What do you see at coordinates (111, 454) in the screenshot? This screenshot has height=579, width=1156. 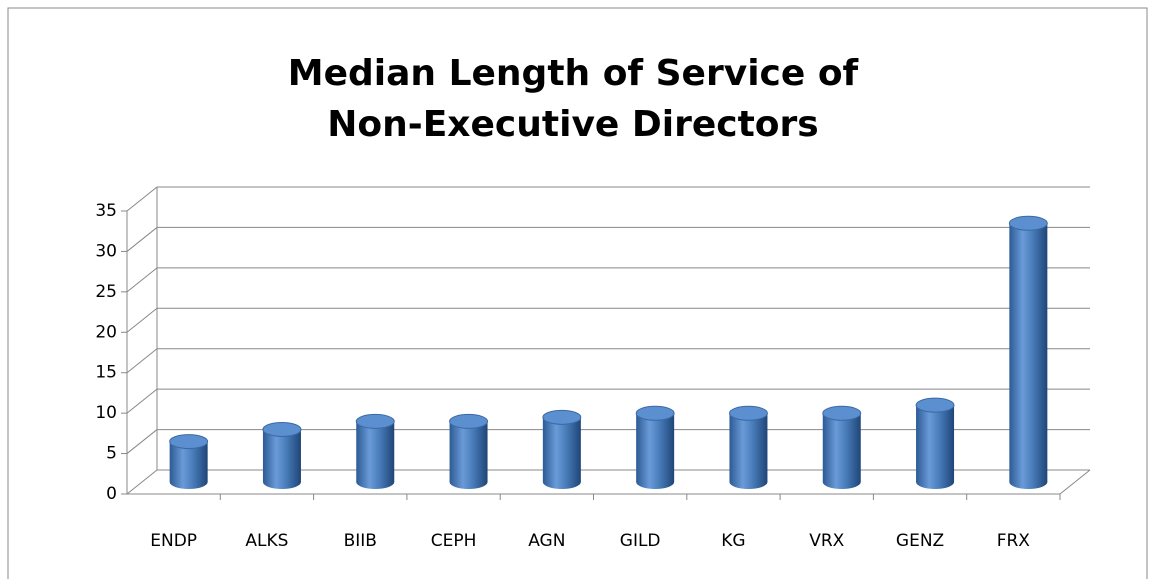 I see `y-tick-label: 5` at bounding box center [111, 454].